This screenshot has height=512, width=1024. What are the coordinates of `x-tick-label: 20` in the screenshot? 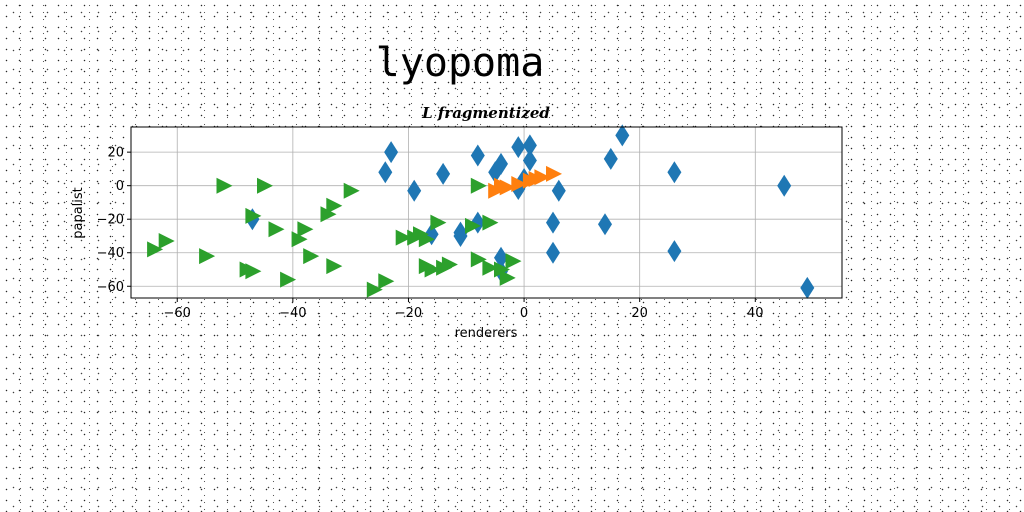 It's located at (639, 313).